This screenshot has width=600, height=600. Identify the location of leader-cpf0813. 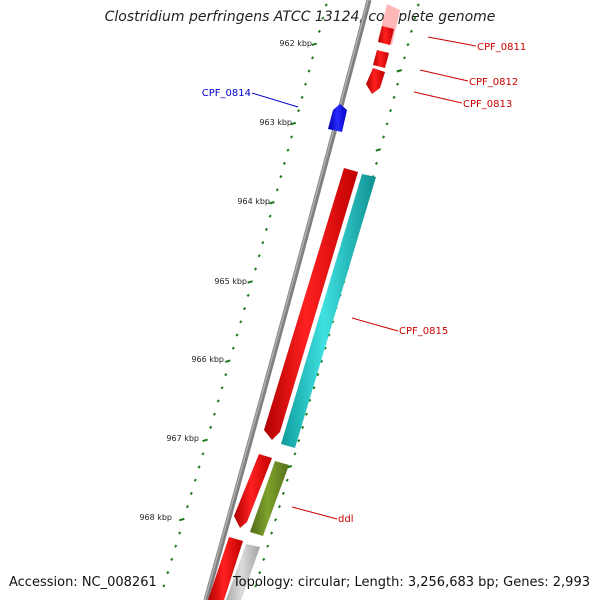
(438, 97).